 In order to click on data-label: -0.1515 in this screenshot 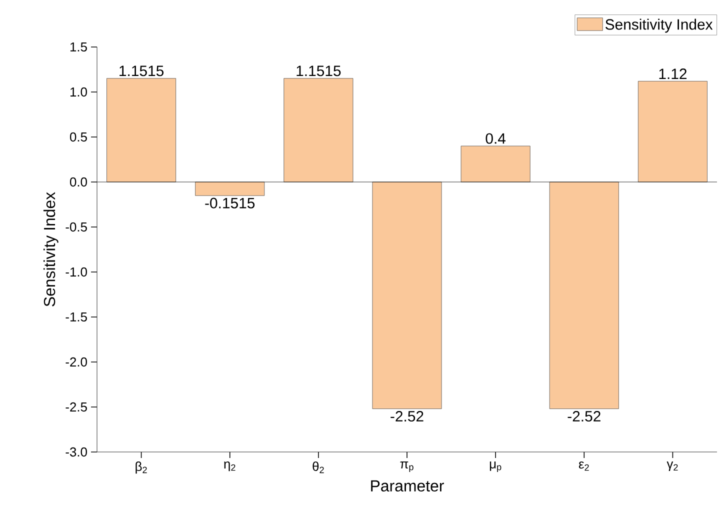, I will do `click(230, 203)`.